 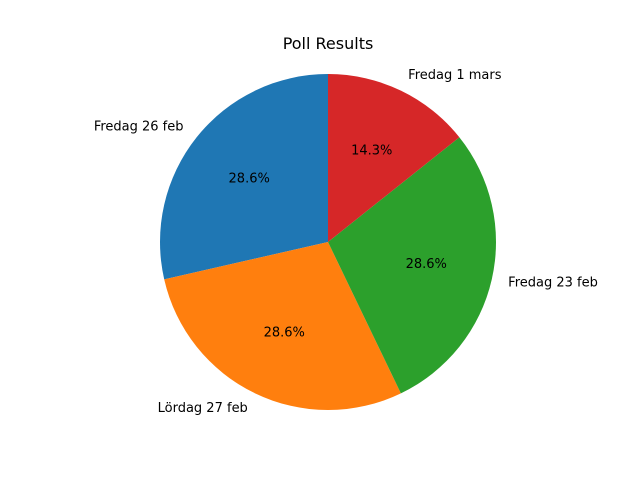 I want to click on pie-slice-fredag-26-feb, so click(x=243, y=177).